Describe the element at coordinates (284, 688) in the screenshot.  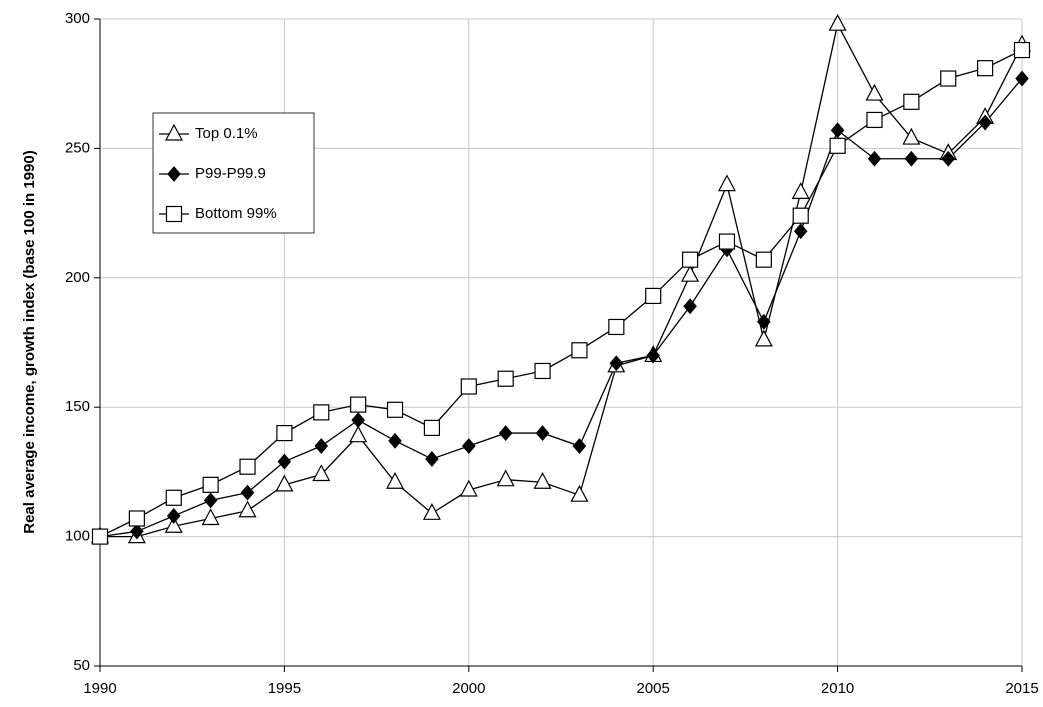
I see `x-tick-label: 1995` at that location.